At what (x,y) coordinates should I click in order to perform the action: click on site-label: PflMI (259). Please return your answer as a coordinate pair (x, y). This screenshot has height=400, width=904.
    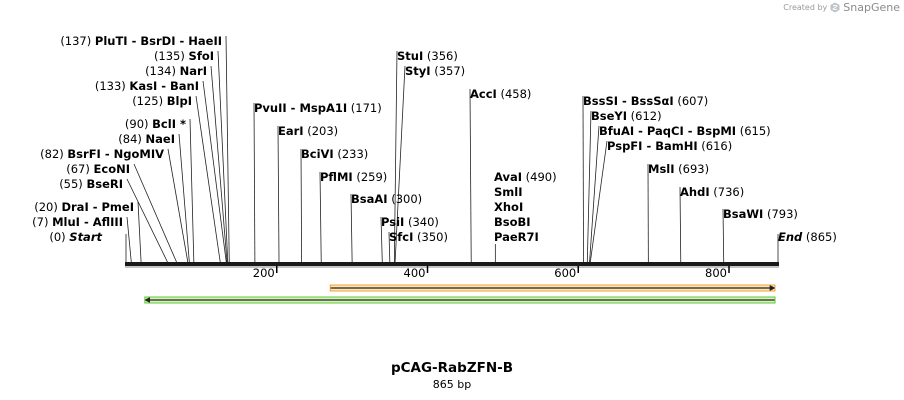
    Looking at the image, I should click on (353, 177).